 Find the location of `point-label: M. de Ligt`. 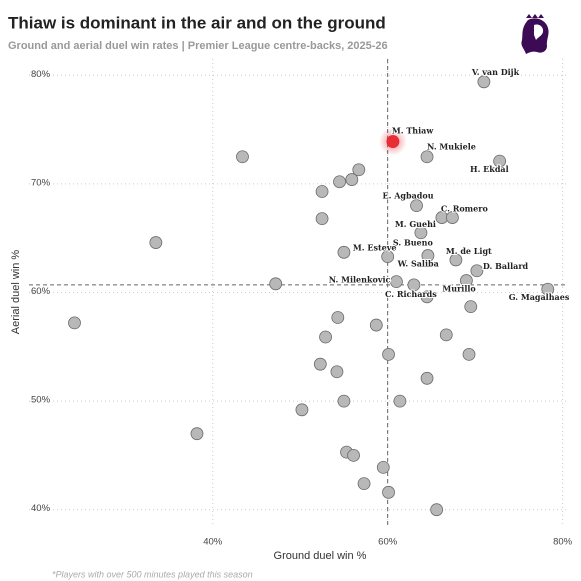

point-label: M. de Ligt is located at coordinates (469, 251).